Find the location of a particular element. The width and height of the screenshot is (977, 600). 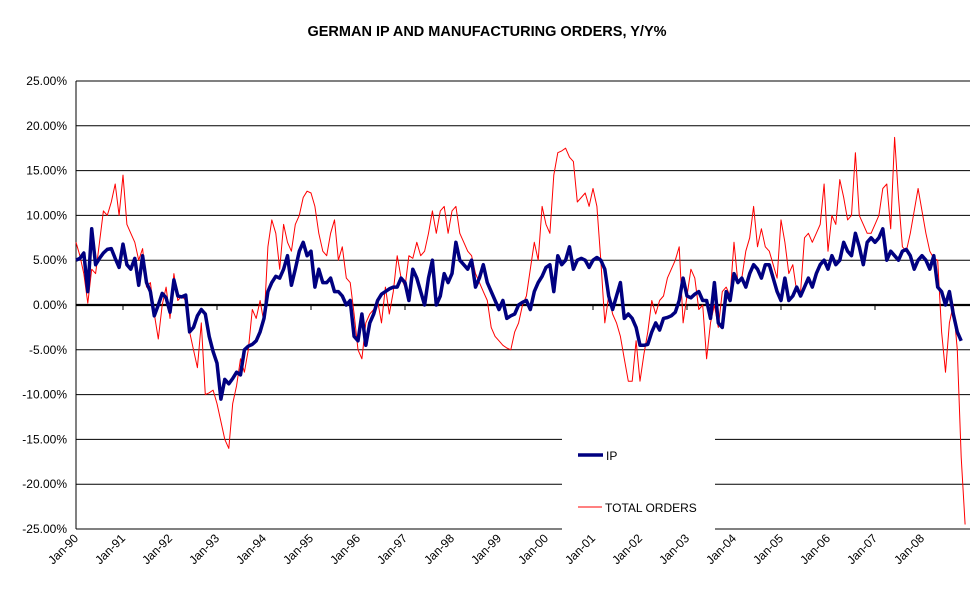

x-tick-label: Jan-91 is located at coordinates (110, 549).